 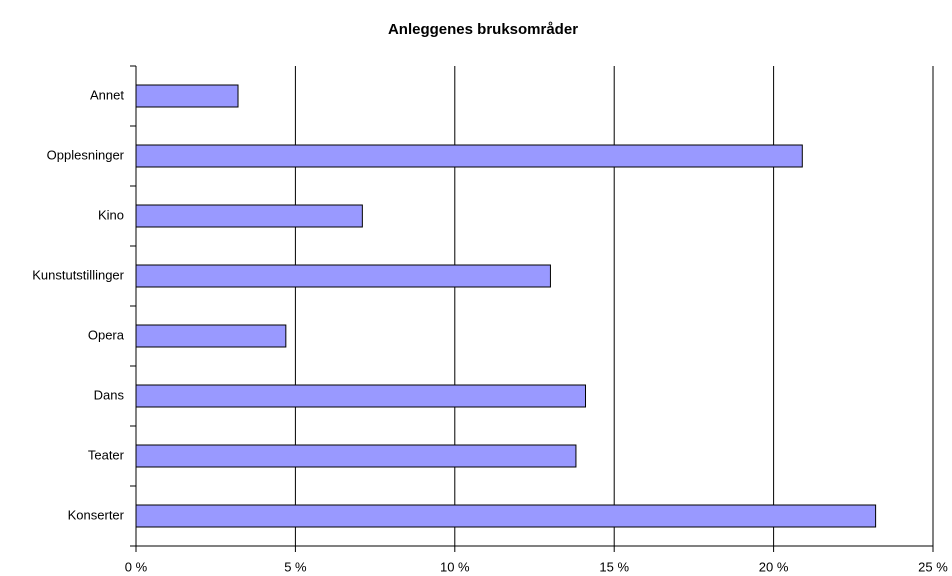 What do you see at coordinates (933, 566) in the screenshot?
I see `x-tick-label: 25 %` at bounding box center [933, 566].